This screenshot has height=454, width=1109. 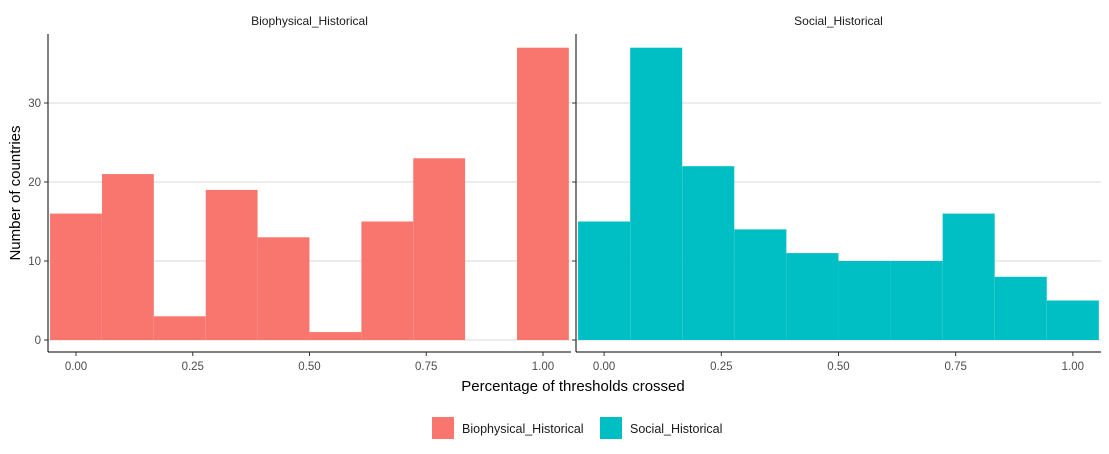 I want to click on x-axis-title: Percentage of thresholds crossed, so click(x=572, y=386).